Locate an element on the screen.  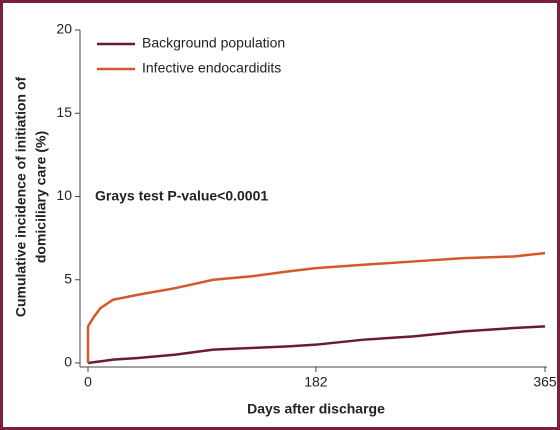
y-axis-label: Cumulative incidence of initiation of is located at coordinates (21, 196).